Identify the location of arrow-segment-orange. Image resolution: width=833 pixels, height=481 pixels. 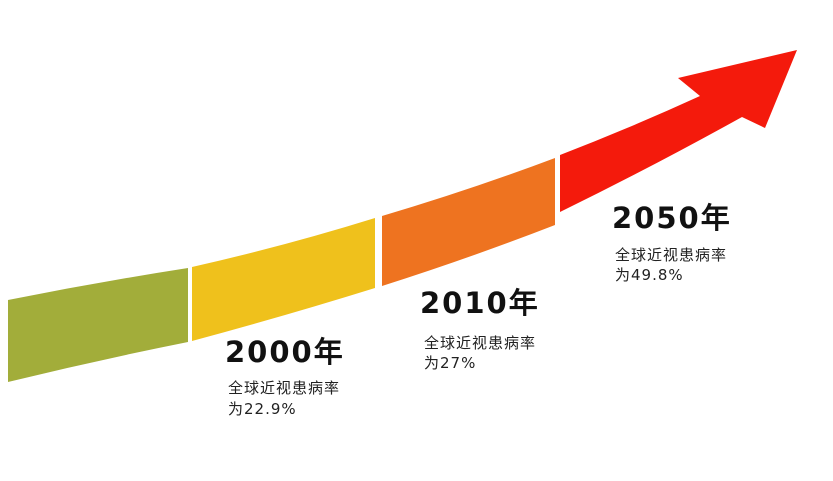
(468, 222).